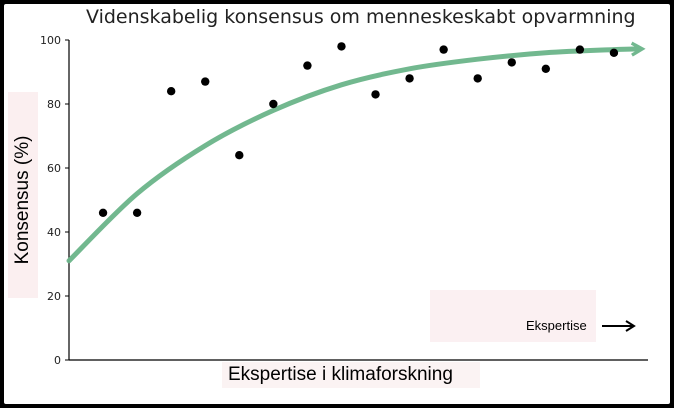 The image size is (674, 408). I want to click on y-tick-label: 40, so click(54, 232).